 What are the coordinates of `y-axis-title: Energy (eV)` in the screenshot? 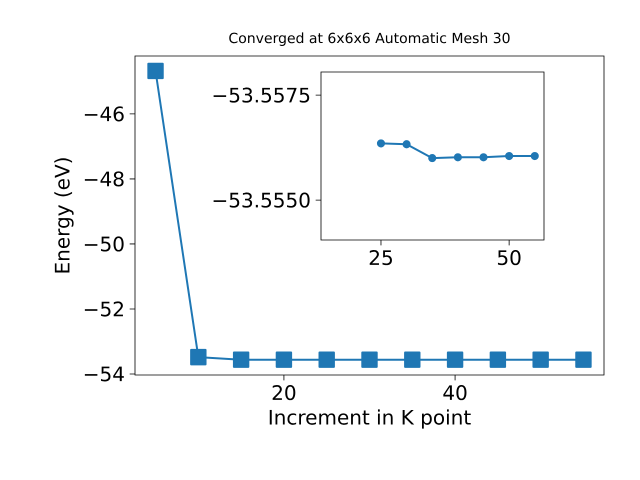 It's located at (64, 215).